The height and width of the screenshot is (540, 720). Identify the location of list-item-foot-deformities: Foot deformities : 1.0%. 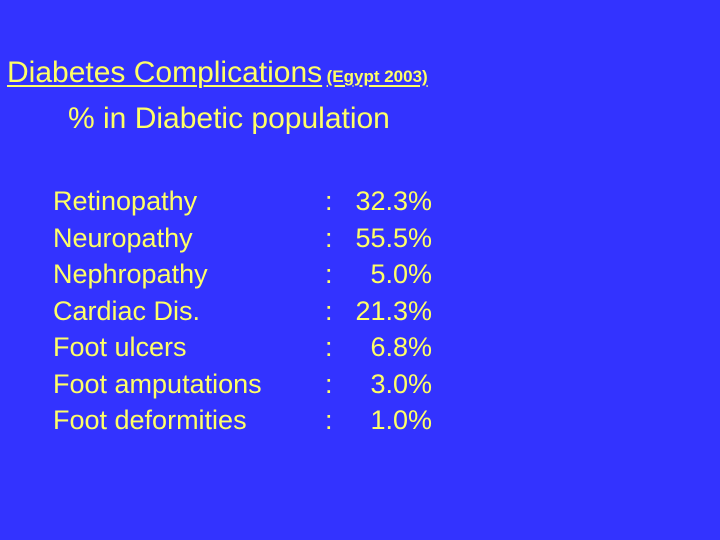
(263, 420).